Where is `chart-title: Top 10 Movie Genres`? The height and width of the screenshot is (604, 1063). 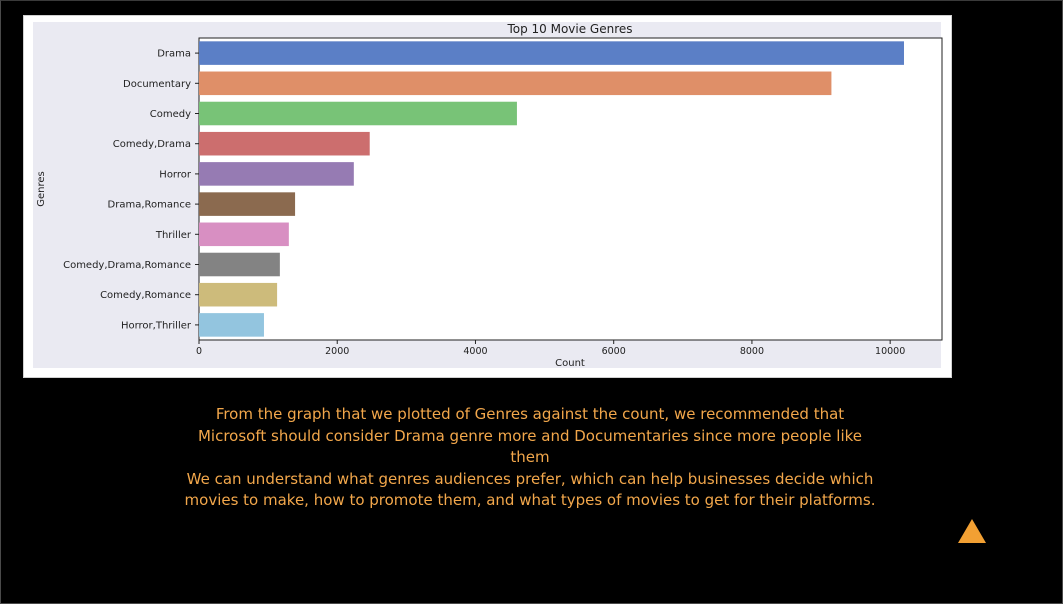 chart-title: Top 10 Movie Genres is located at coordinates (569, 29).